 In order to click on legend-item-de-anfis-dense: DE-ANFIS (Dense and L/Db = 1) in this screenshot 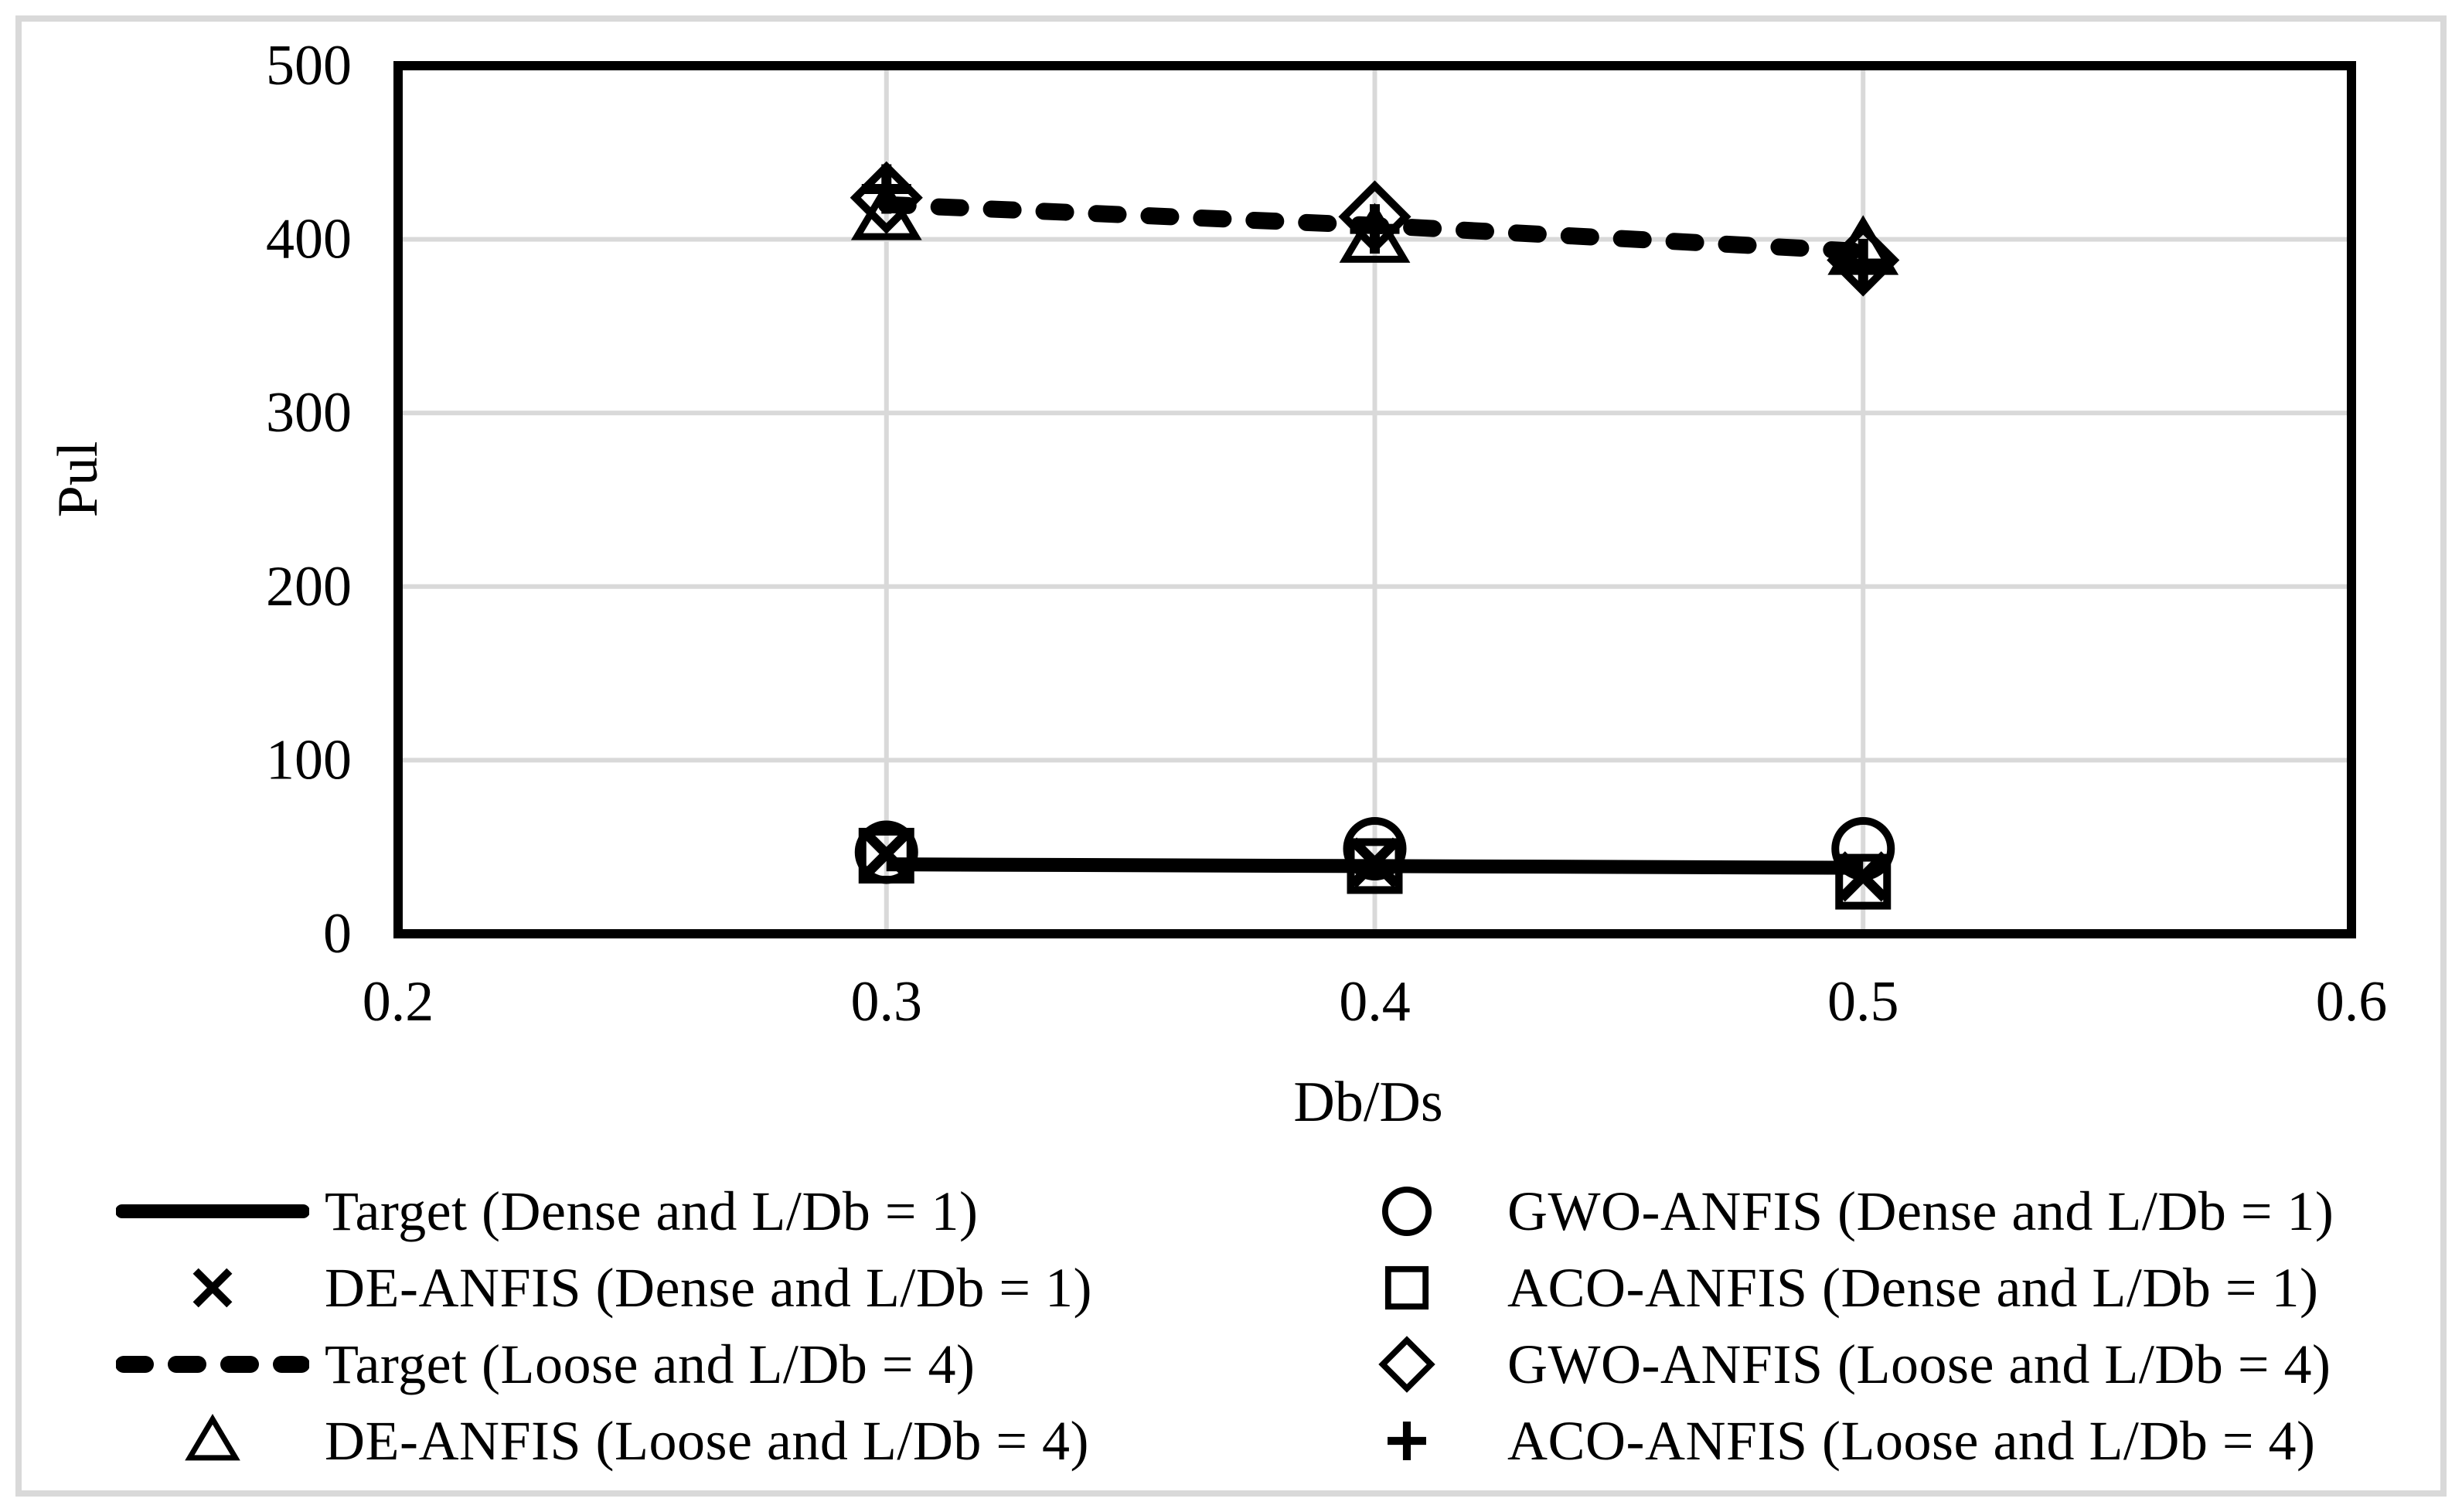, I will do `click(699, 1287)`.